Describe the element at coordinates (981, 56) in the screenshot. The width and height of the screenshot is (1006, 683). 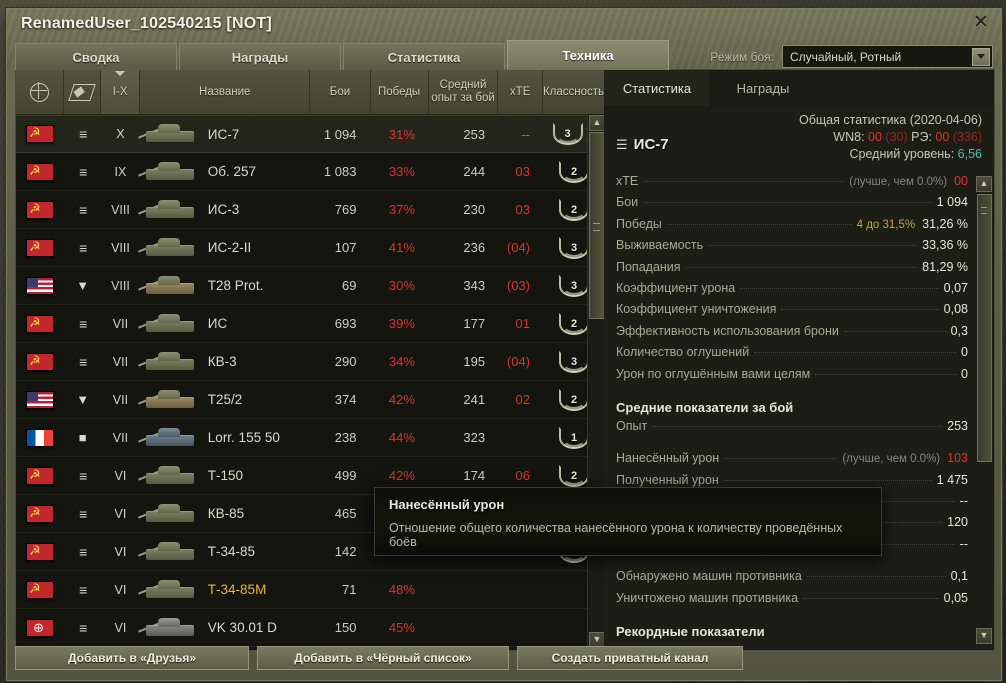
I see `chevron-down-icon` at that location.